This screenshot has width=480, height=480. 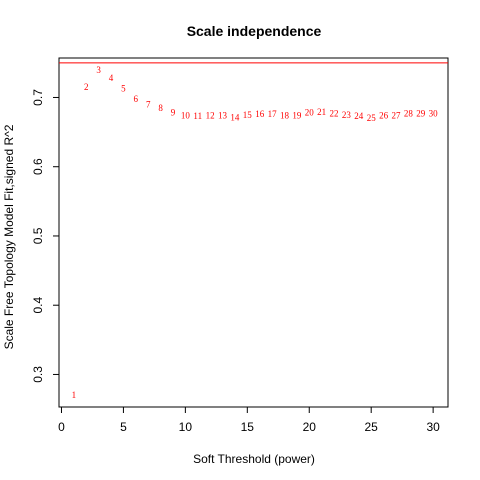 I want to click on chart-title: Scale independence, so click(x=254, y=31).